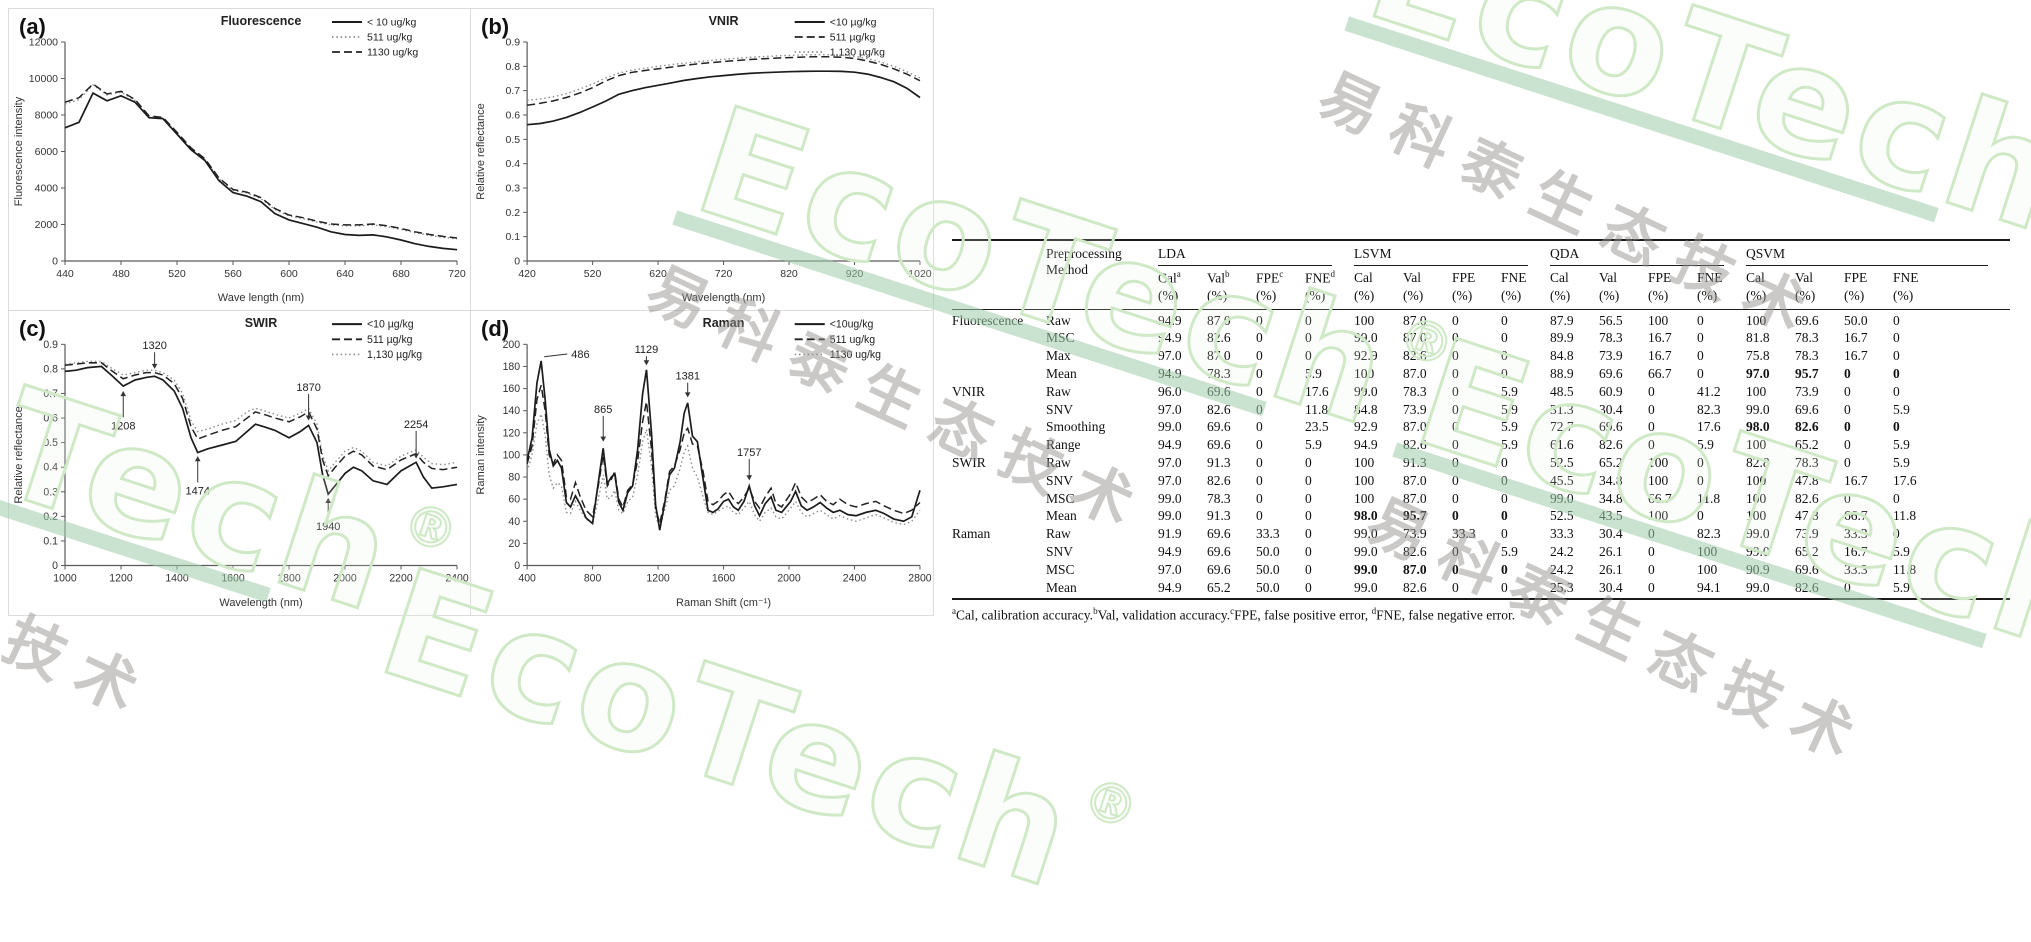 The image size is (2031, 942). Describe the element at coordinates (1905, 569) in the screenshot. I see `result-value: 11.8` at that location.